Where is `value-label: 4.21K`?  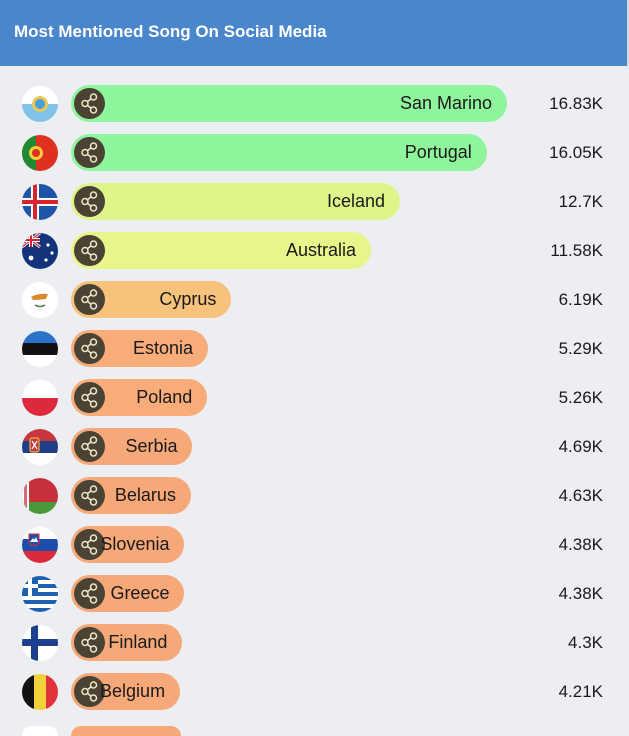
value-label: 4.21K is located at coordinates (580, 691).